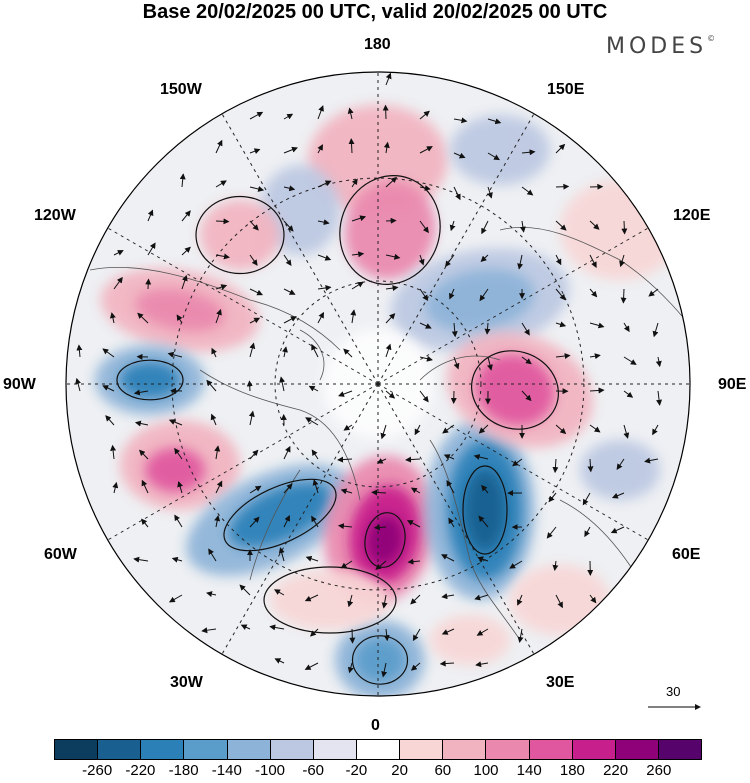 The height and width of the screenshot is (783, 750). Describe the element at coordinates (60, 554) in the screenshot. I see `lon-label-60w: 60W` at that location.